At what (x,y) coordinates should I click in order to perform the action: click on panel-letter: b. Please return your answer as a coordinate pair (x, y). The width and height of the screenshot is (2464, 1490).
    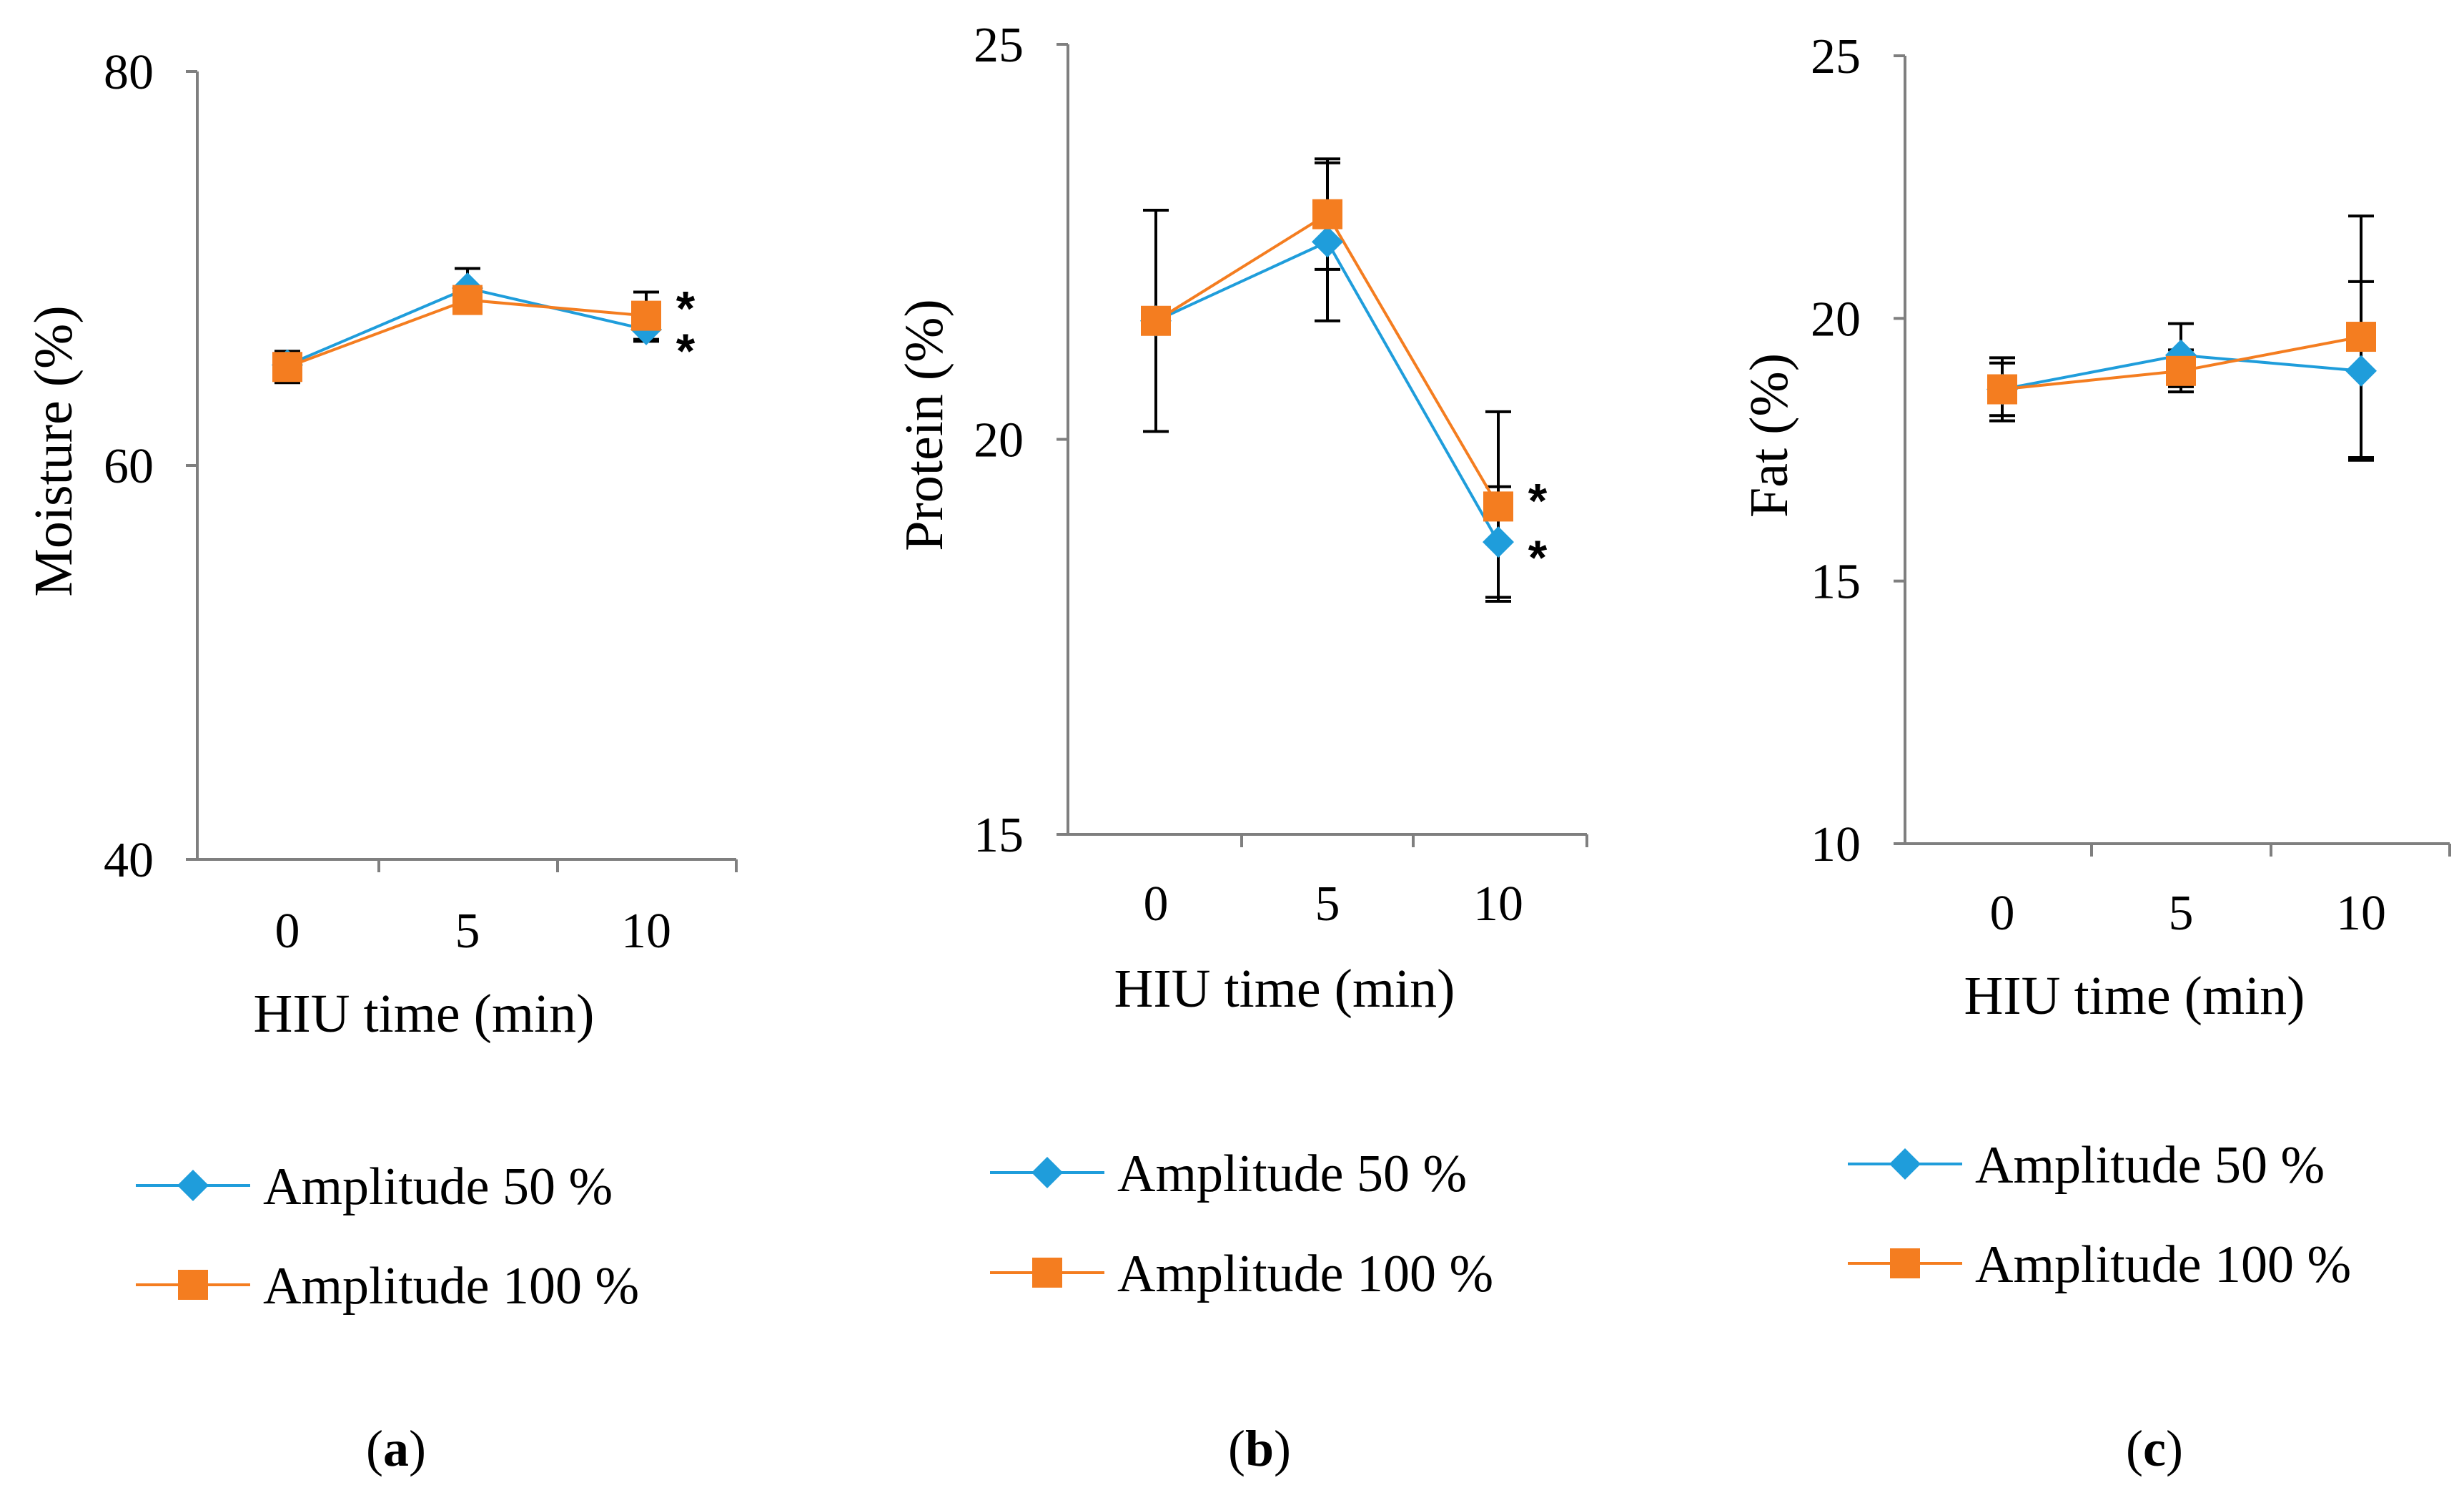
    Looking at the image, I should click on (1259, 1448).